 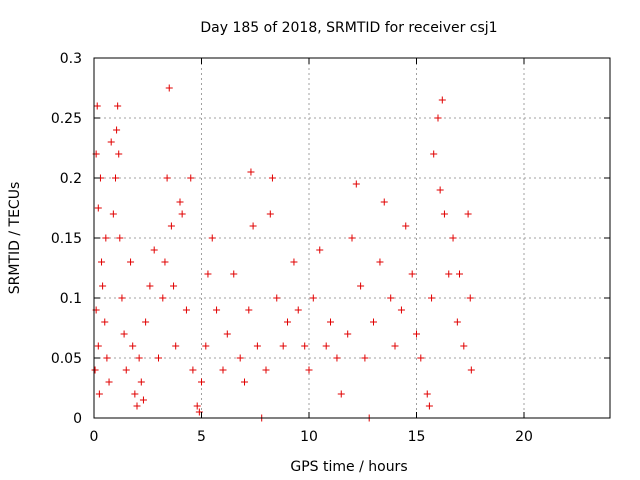 I want to click on y-tick-label: 0, so click(x=77, y=419).